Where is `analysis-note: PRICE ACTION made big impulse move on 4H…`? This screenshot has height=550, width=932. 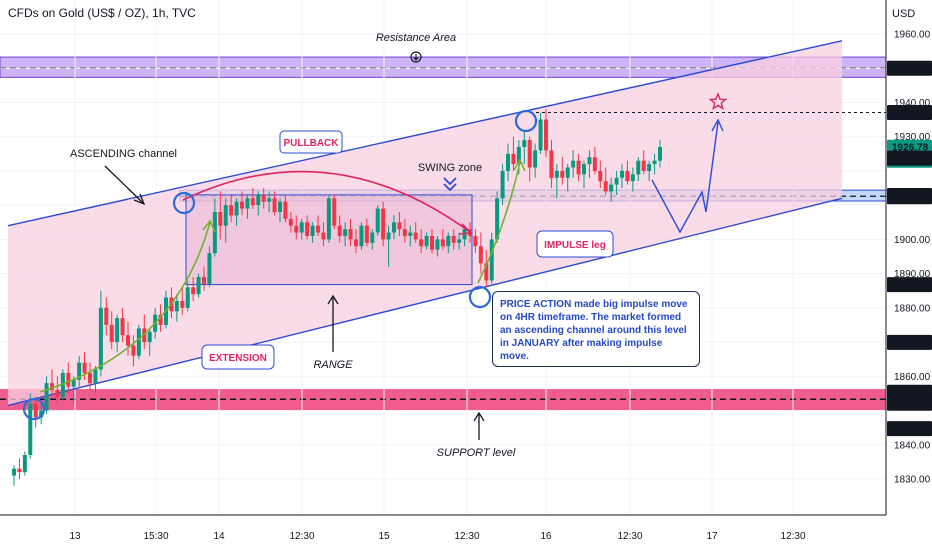 analysis-note: PRICE ACTION made big impulse move on 4H… is located at coordinates (596, 329).